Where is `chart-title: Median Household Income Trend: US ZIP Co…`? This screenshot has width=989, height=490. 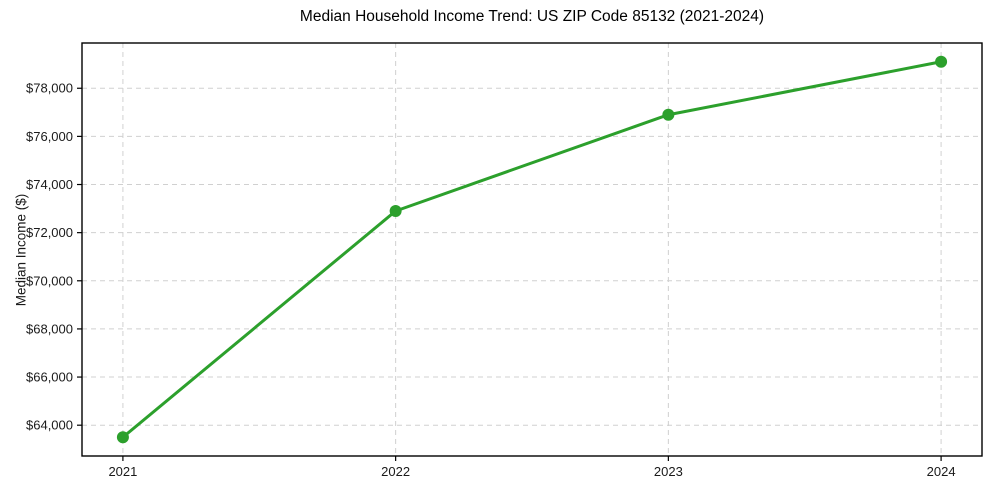
chart-title: Median Household Income Trend: US ZIP Co… is located at coordinates (532, 16).